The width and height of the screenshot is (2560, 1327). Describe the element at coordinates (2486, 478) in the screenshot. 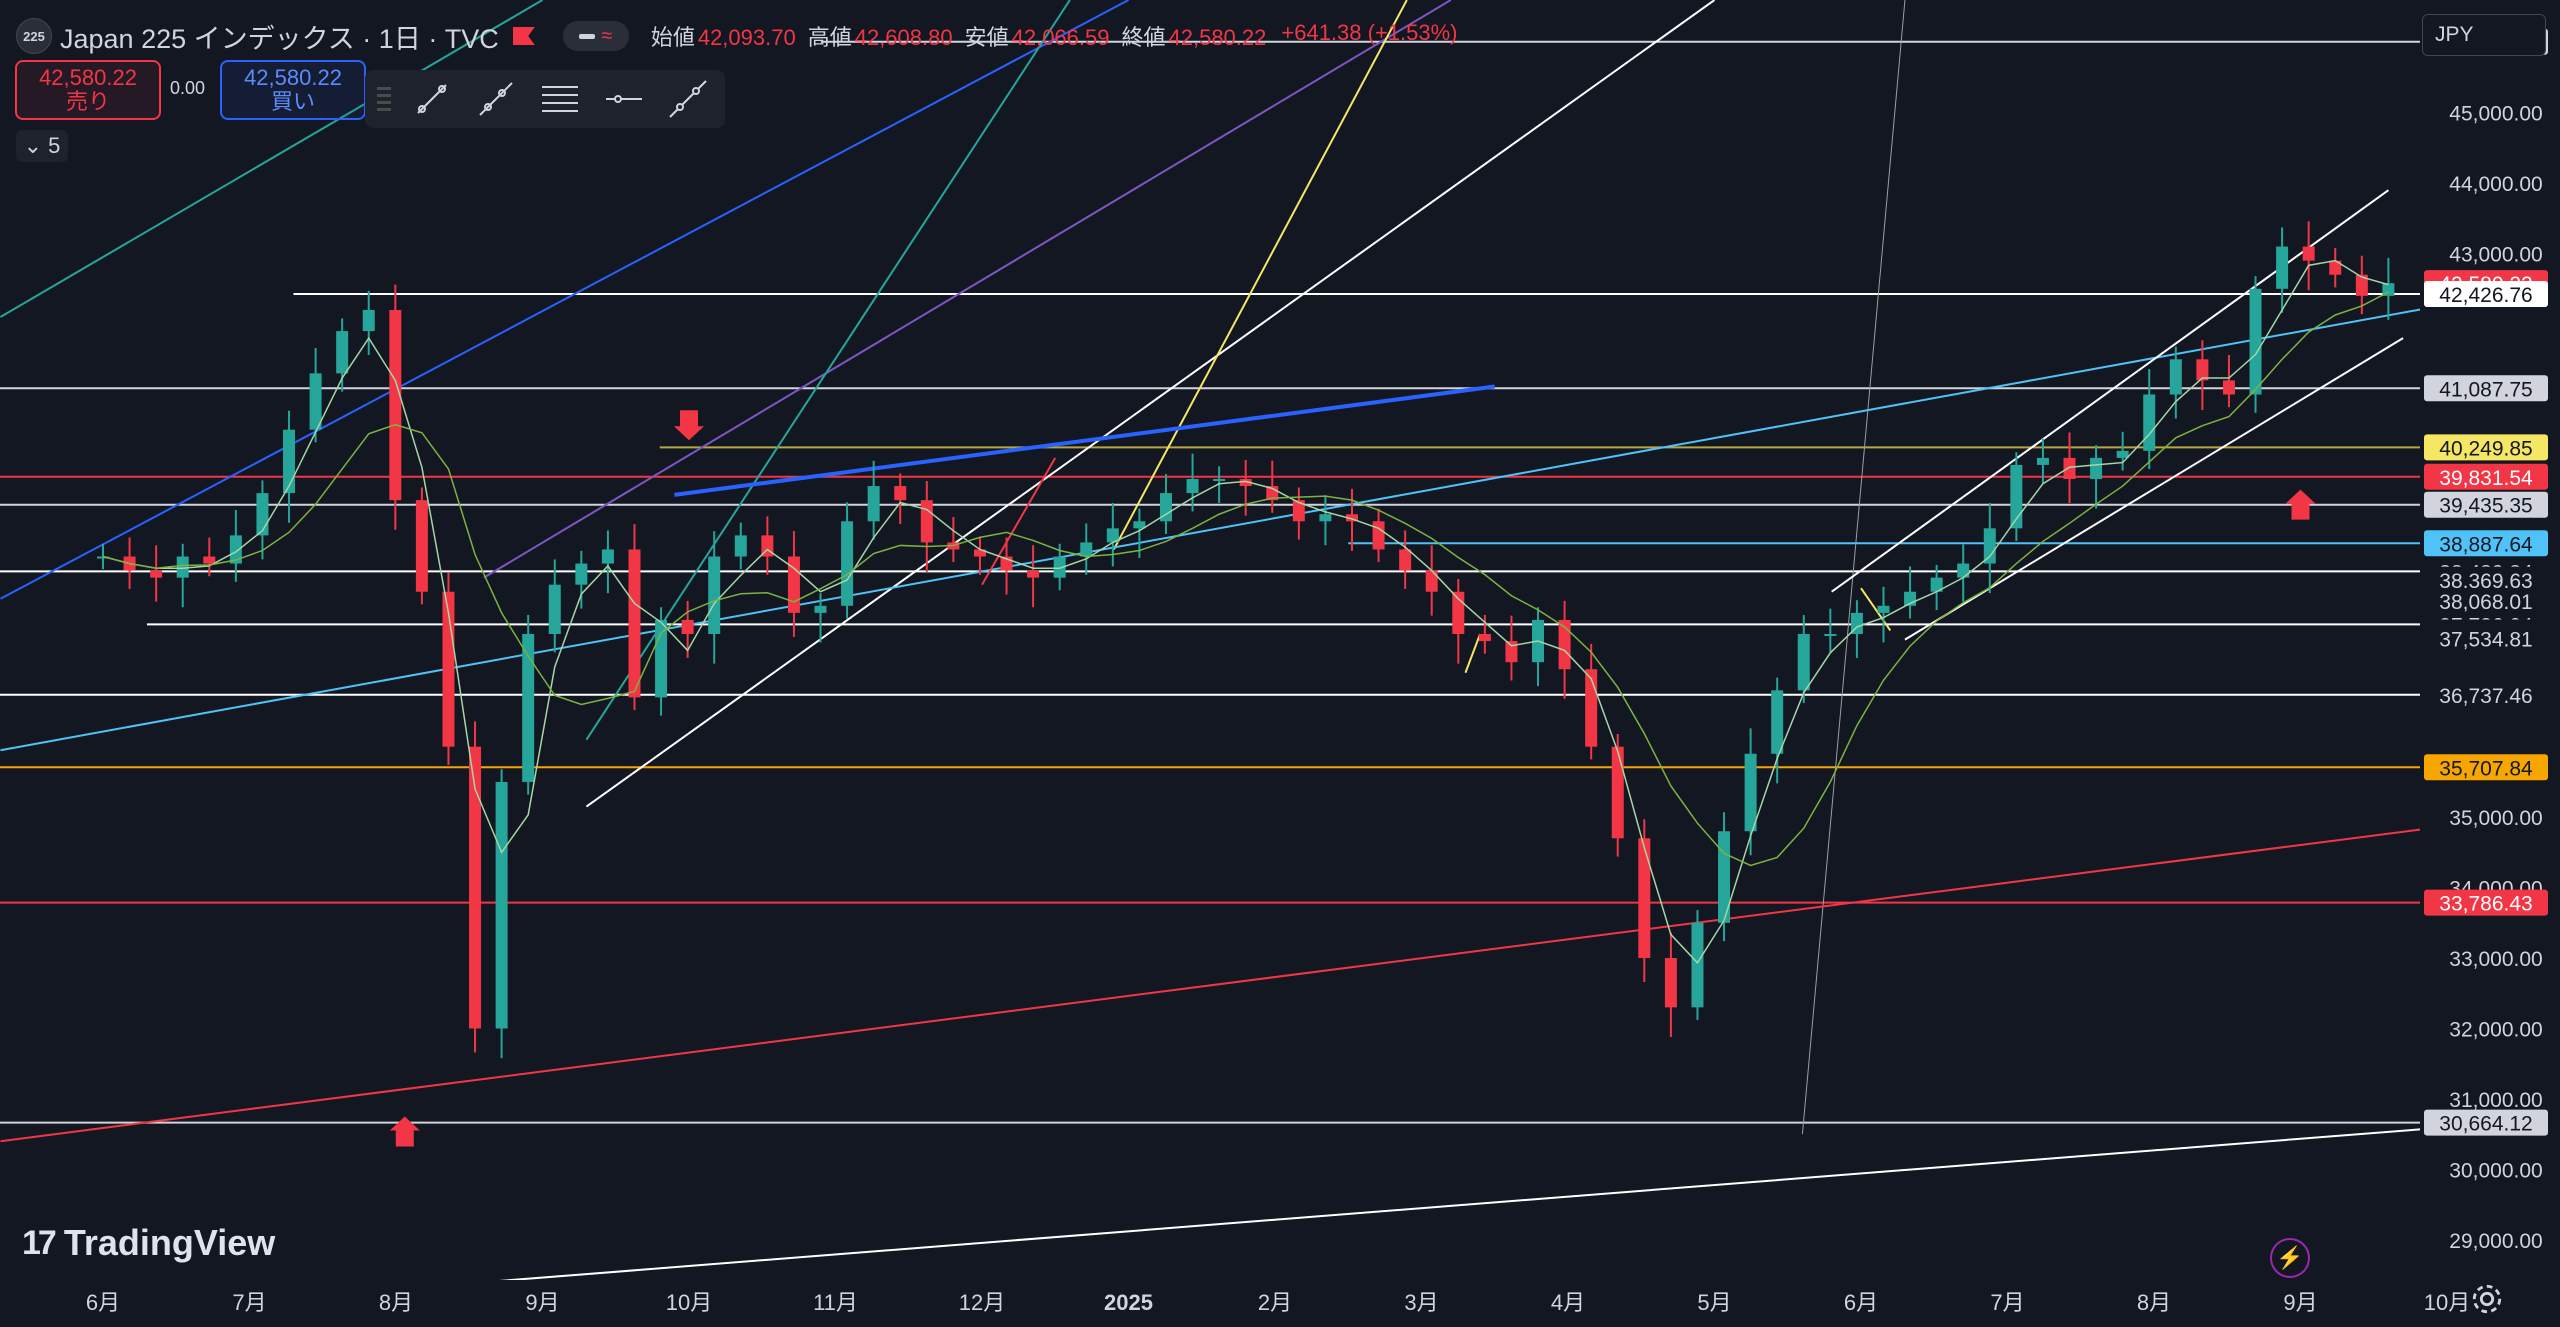

I see `price-label: 39,831.54` at that location.